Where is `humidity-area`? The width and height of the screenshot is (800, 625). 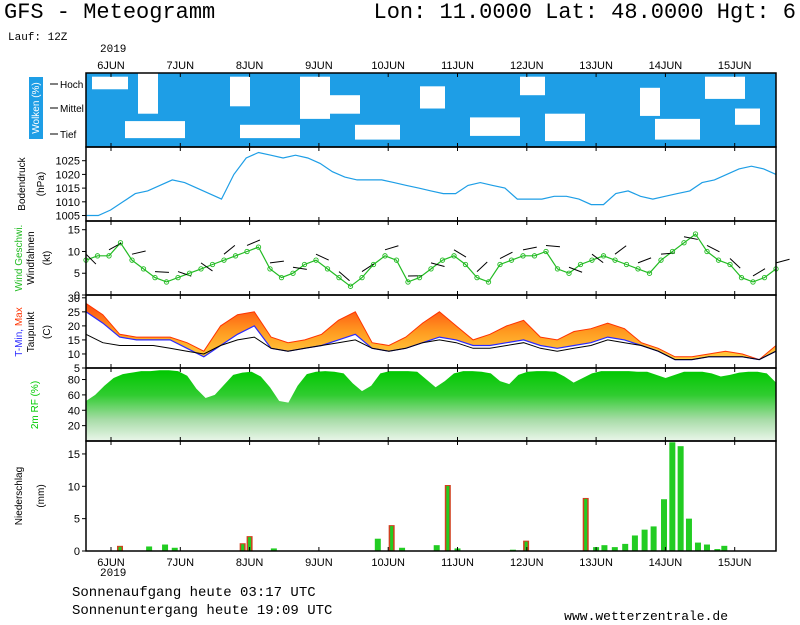 humidity-area is located at coordinates (431, 405).